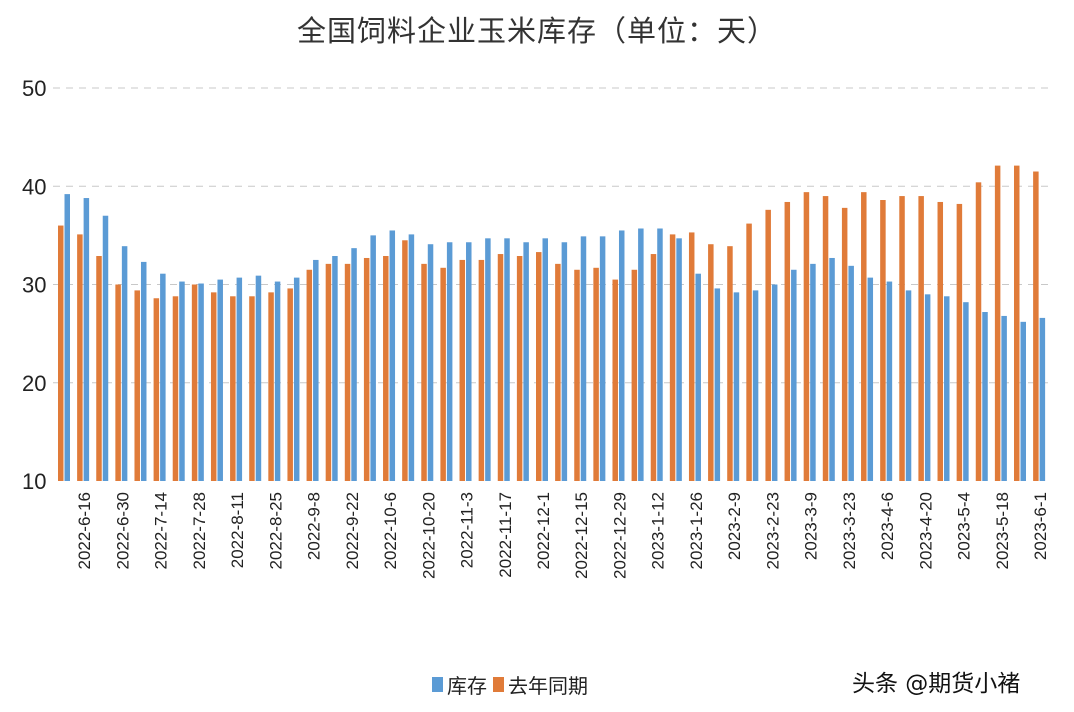 The width and height of the screenshot is (1074, 712). Describe the element at coordinates (34, 88) in the screenshot. I see `y-tick-label: 50` at that location.